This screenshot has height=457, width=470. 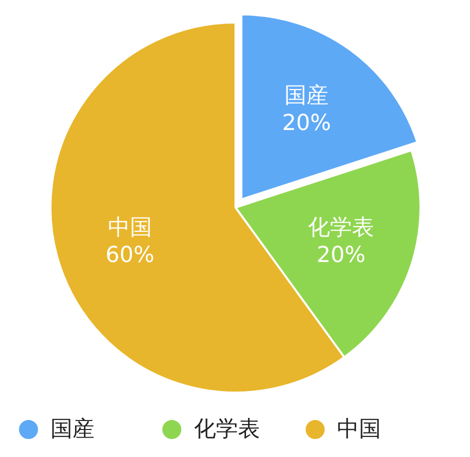 What do you see at coordinates (227, 429) in the screenshot?
I see `legend-label: 化学表` at bounding box center [227, 429].